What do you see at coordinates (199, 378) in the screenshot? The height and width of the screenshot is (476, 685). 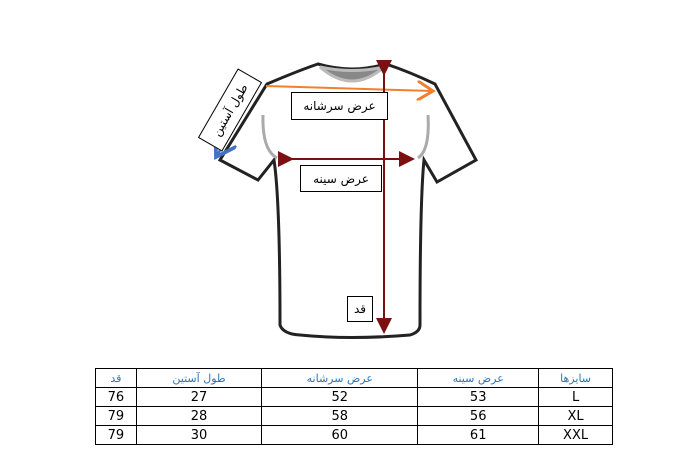 I see `header-cell: طول آستین` at bounding box center [199, 378].